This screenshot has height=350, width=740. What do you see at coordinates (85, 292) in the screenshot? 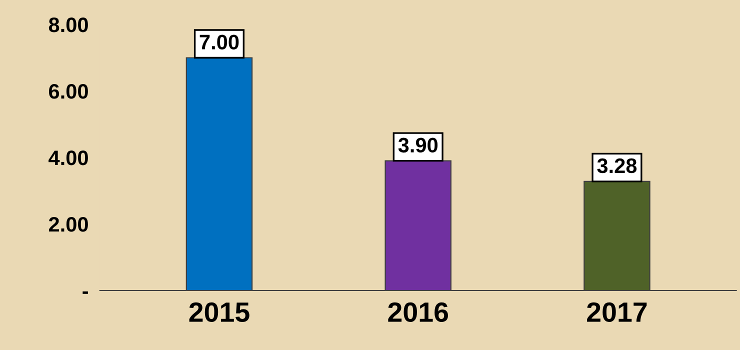
I see `y-tick-label: -` at bounding box center [85, 292].